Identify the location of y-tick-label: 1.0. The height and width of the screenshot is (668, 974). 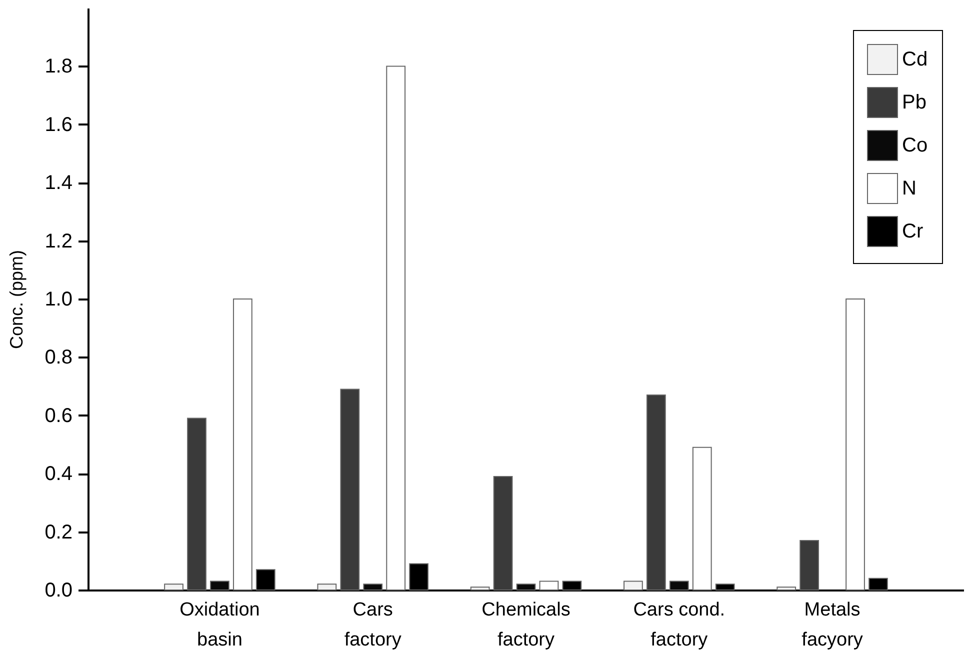
(58, 299).